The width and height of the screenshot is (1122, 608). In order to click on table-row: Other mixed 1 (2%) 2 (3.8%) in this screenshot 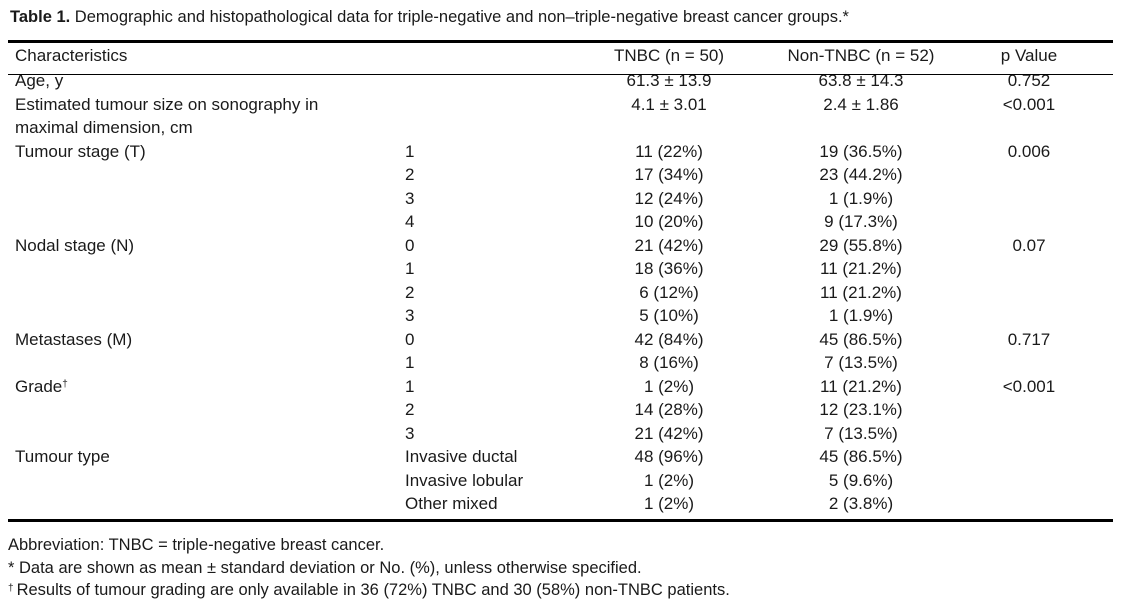, I will do `click(560, 504)`.